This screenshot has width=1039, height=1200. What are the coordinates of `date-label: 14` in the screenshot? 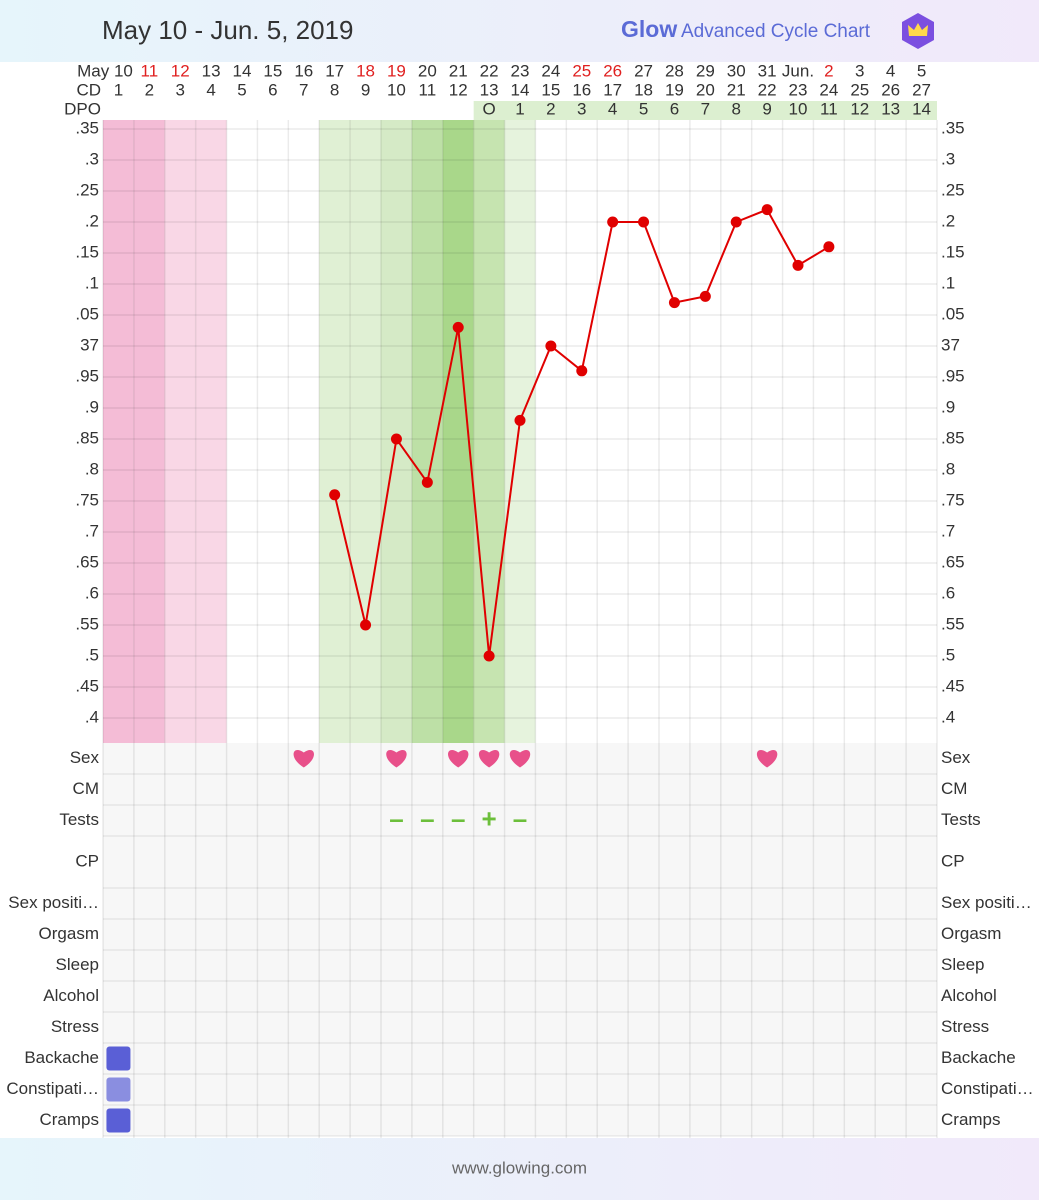 It's located at (242, 70).